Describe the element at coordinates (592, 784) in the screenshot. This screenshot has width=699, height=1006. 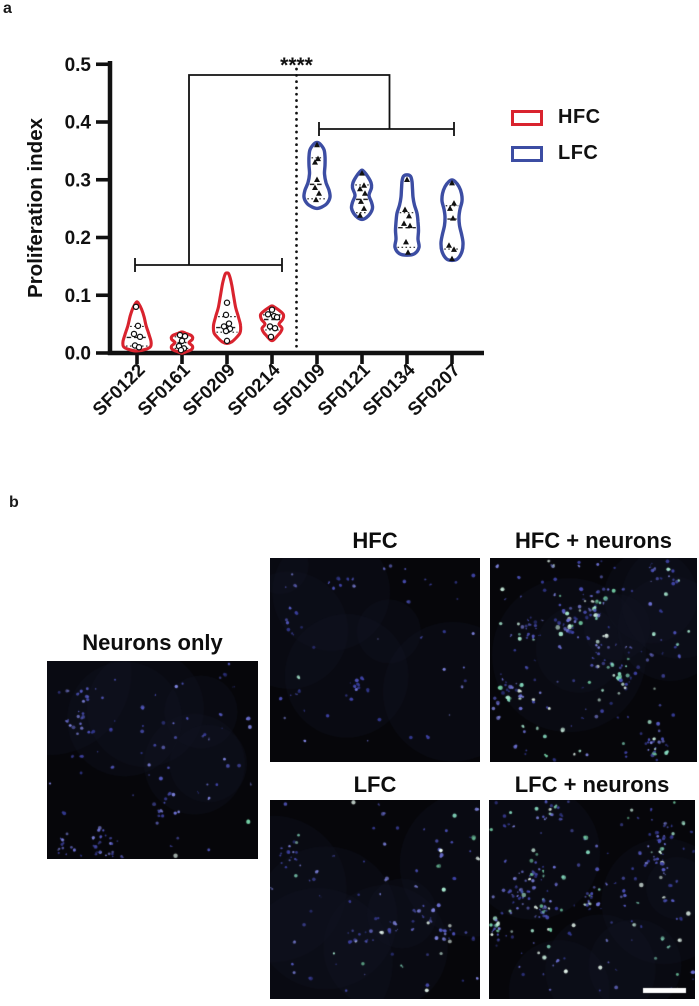
I see `micrograph-label-lfc-neurons: LFC + neurons` at that location.